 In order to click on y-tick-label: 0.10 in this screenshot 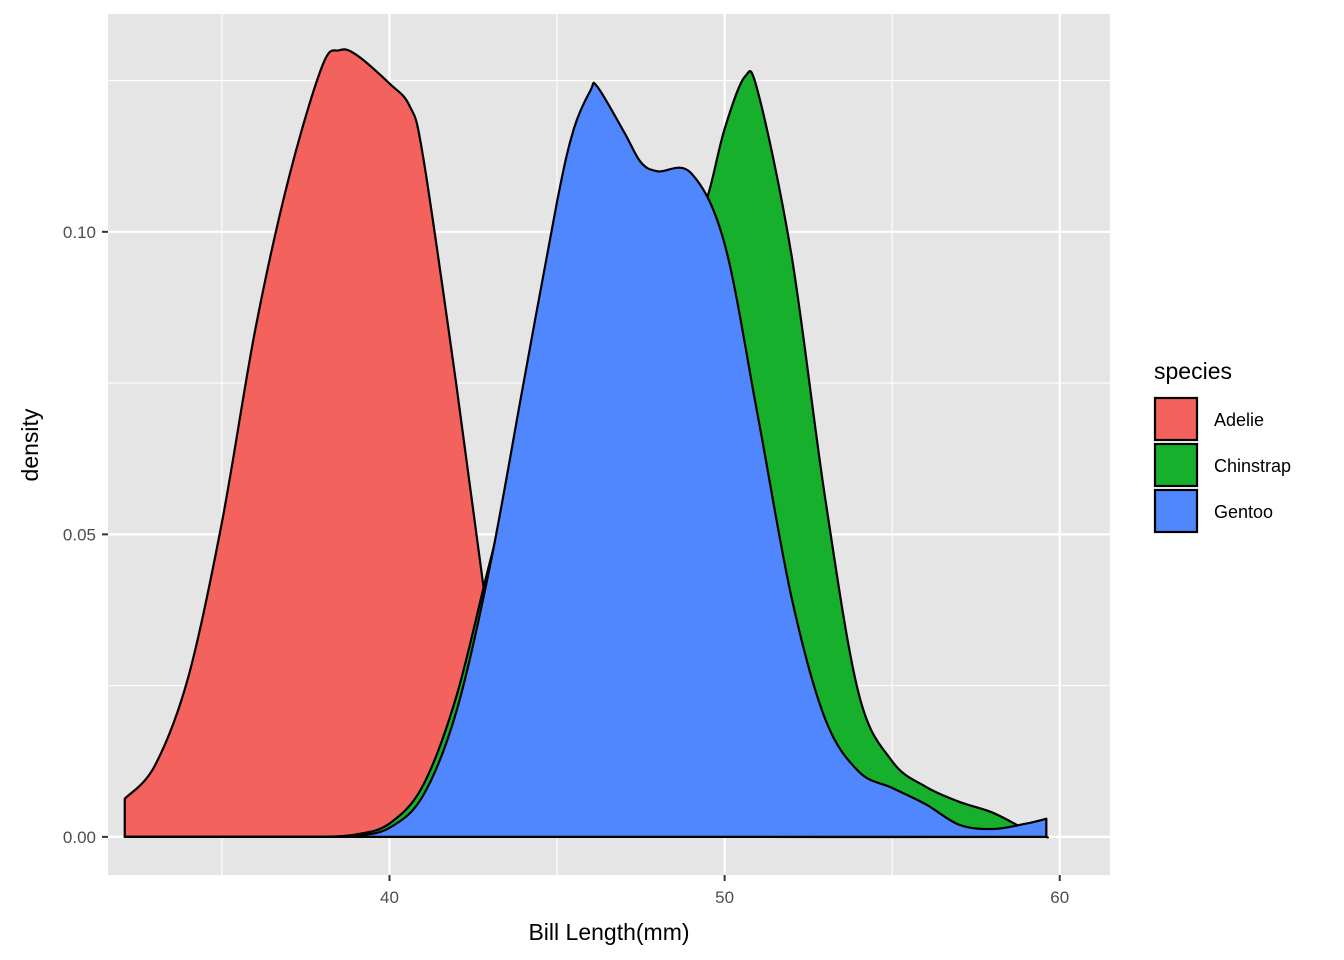, I will do `click(79, 232)`.